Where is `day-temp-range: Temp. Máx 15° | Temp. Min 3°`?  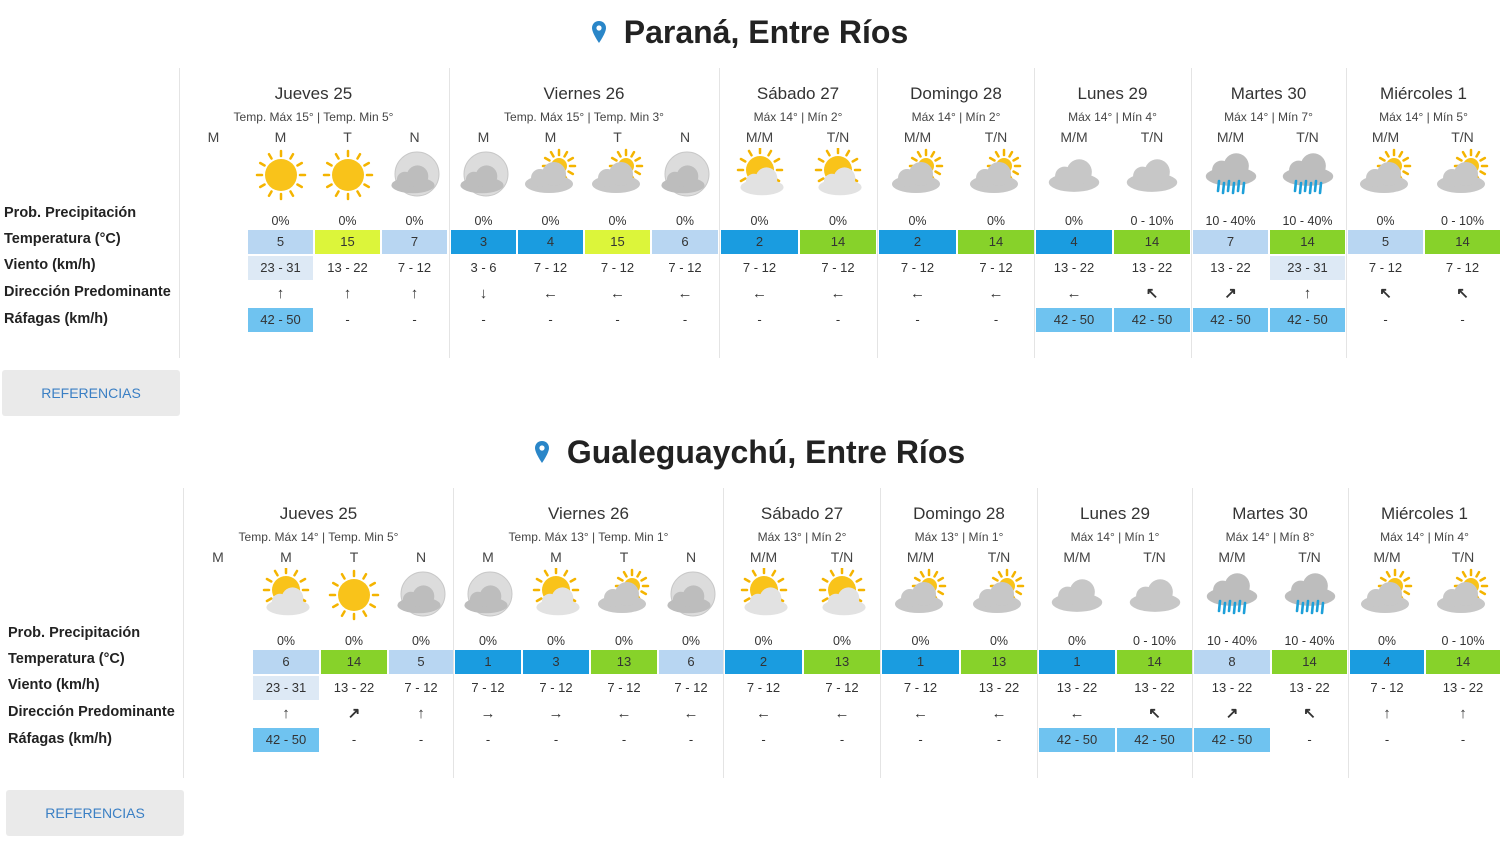
day-temp-range: Temp. Máx 15° | Temp. Min 3° is located at coordinates (584, 117).